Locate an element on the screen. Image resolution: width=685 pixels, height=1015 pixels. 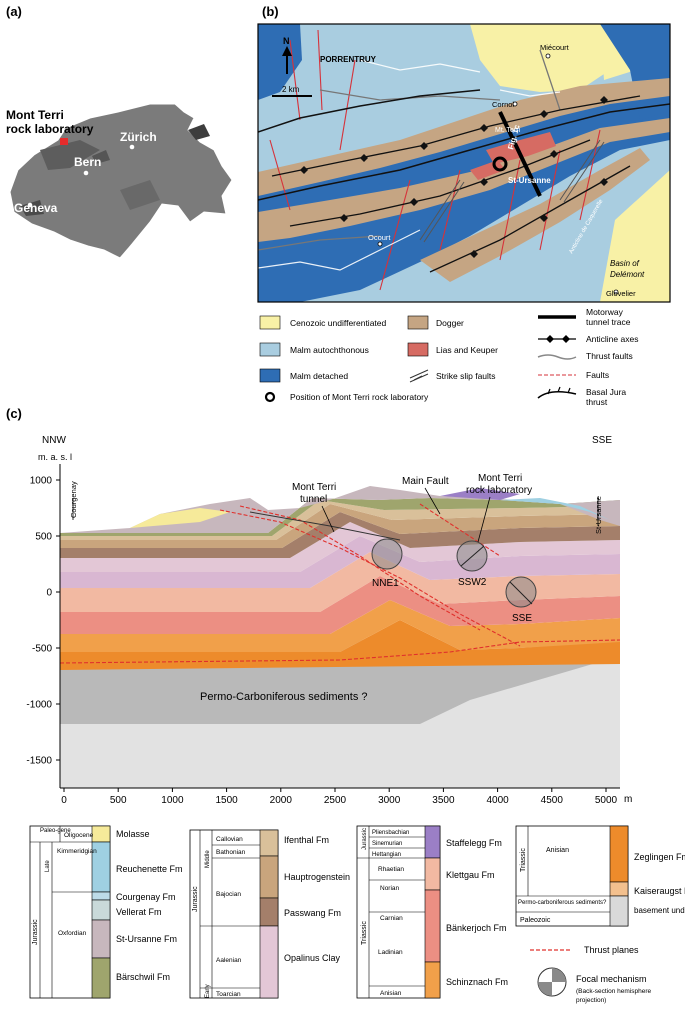
y-tick-label: -500 is located at coordinates (42, 649).